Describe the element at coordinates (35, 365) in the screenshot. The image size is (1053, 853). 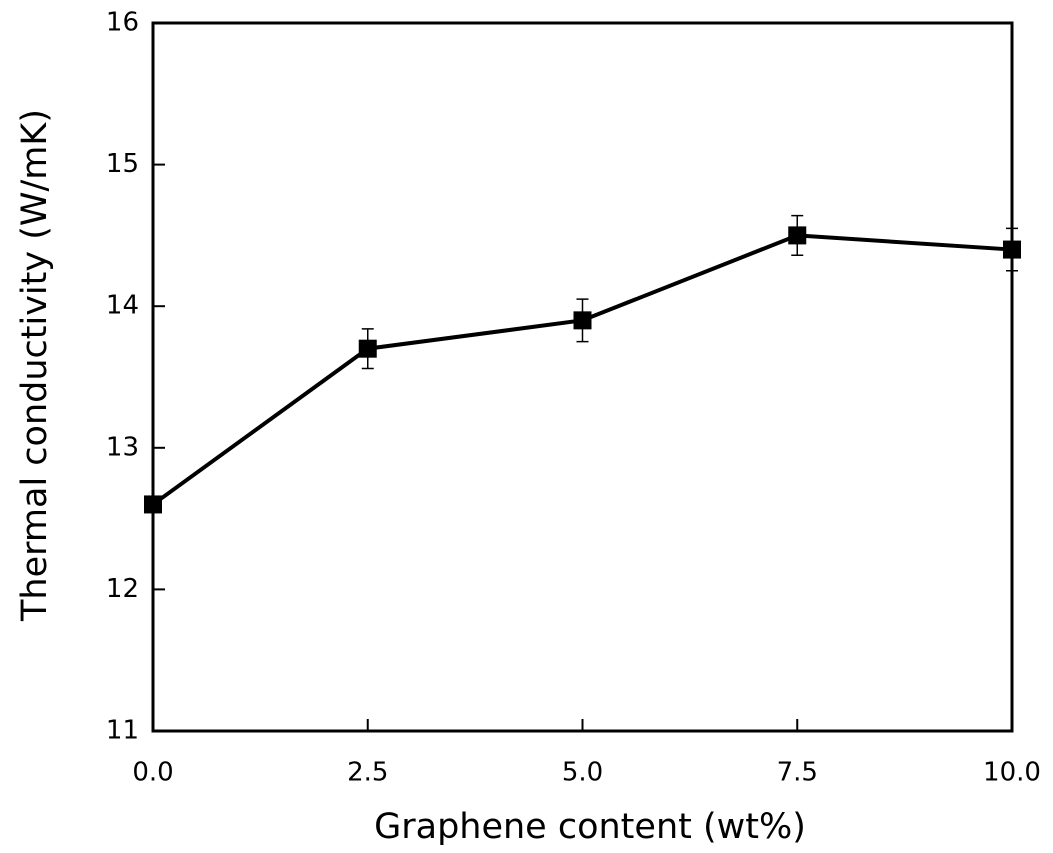
I see `y-axis-label: Thermal conductivity (W/mK)` at that location.